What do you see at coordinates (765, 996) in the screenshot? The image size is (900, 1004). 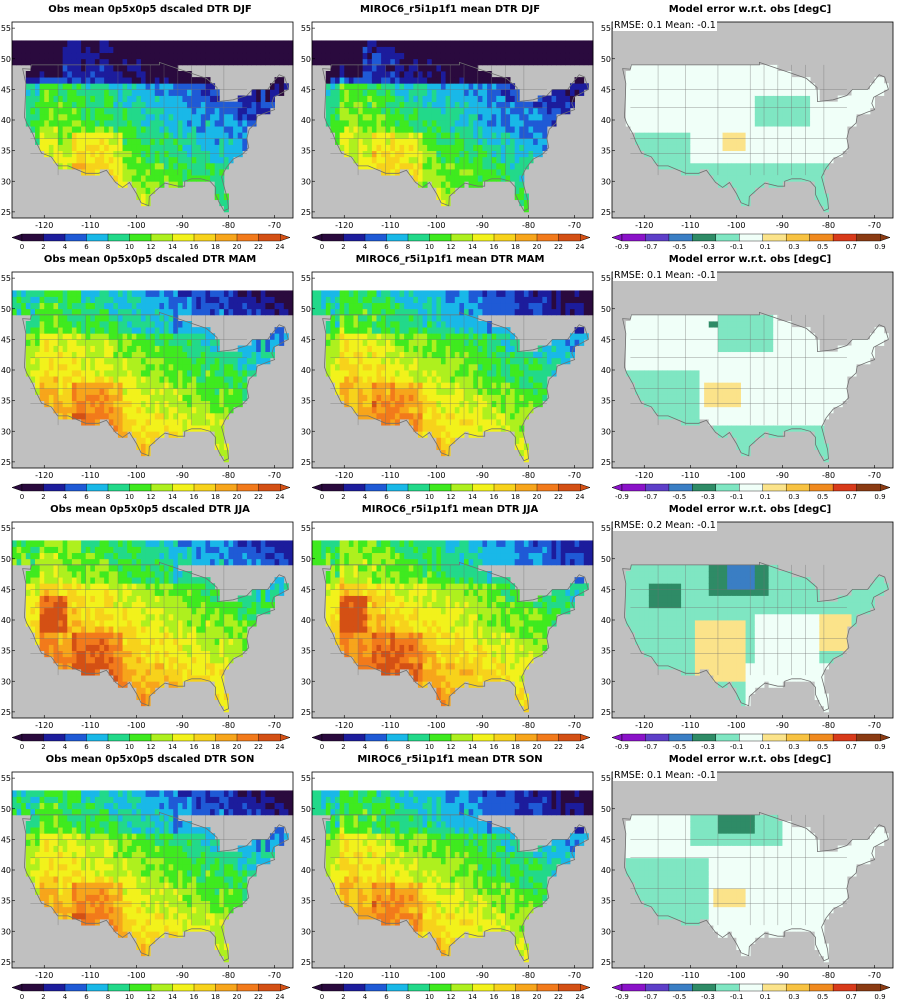 I see `colorbar-tick-label: 0.1` at bounding box center [765, 996].